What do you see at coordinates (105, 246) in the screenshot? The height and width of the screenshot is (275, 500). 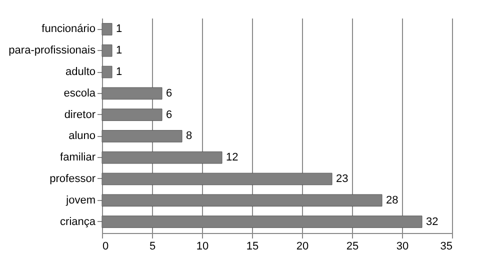 I see `x-tick-label: 0` at bounding box center [105, 246].